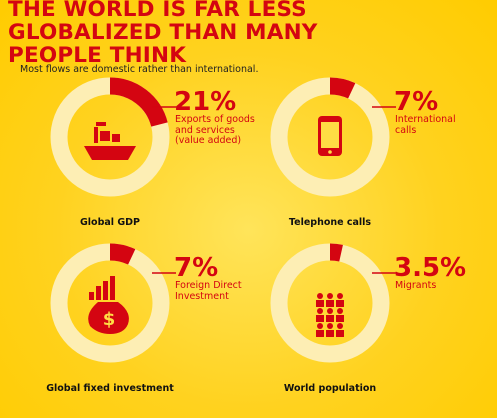  I want to click on description: Migrants, so click(416, 285).